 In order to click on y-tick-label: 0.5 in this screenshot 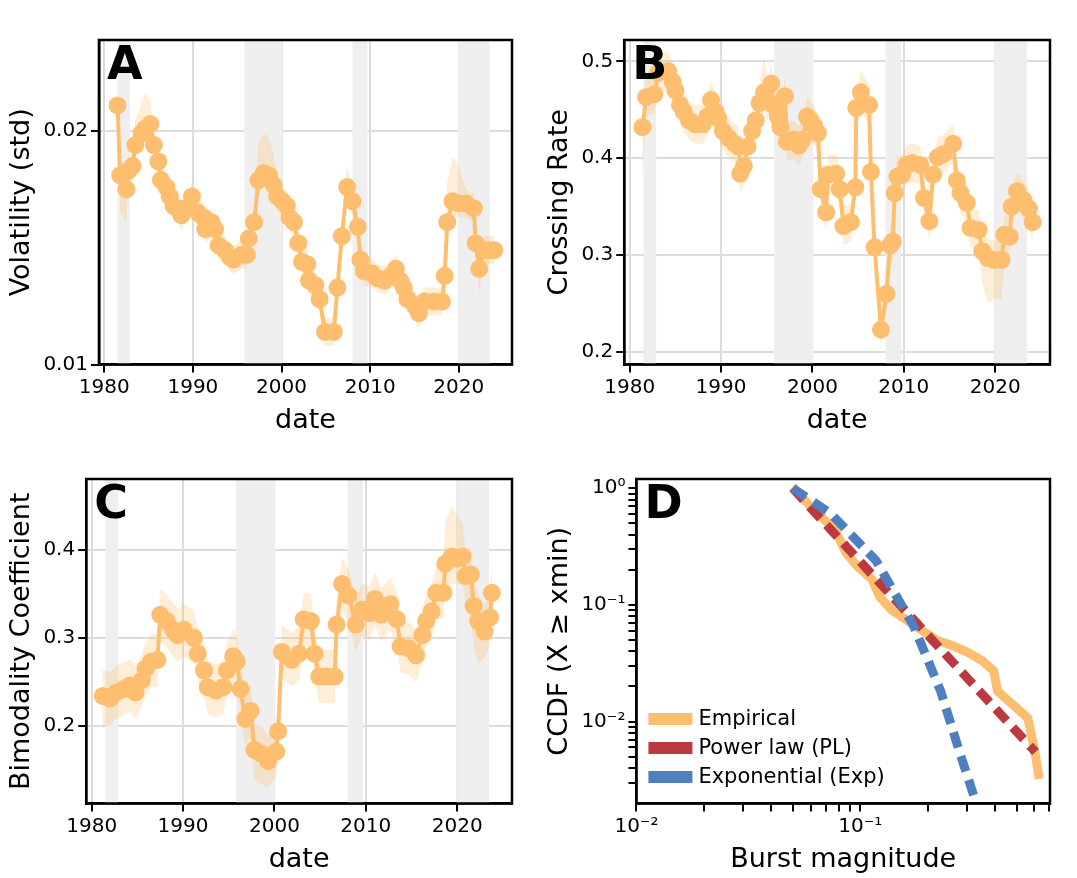, I will do `click(597, 59)`.